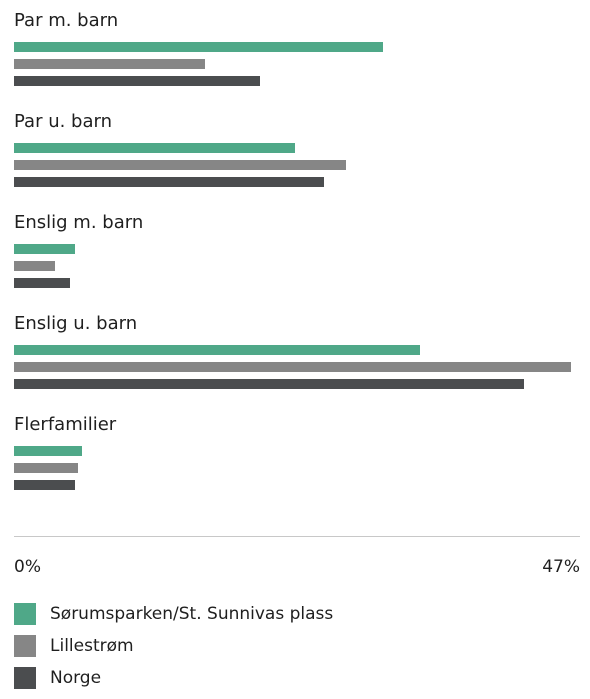 The image size is (590, 699). What do you see at coordinates (65, 424) in the screenshot?
I see `category-label: Flerfamilier` at bounding box center [65, 424].